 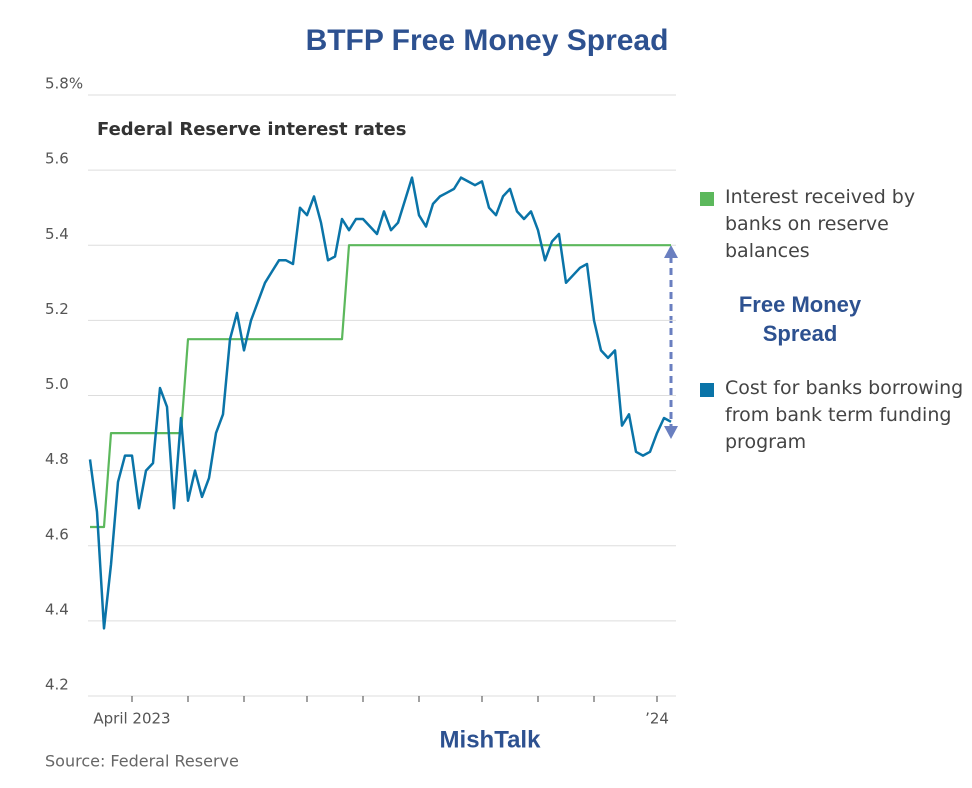 What do you see at coordinates (57, 234) in the screenshot?
I see `y-tick-label: 5.4` at bounding box center [57, 234].